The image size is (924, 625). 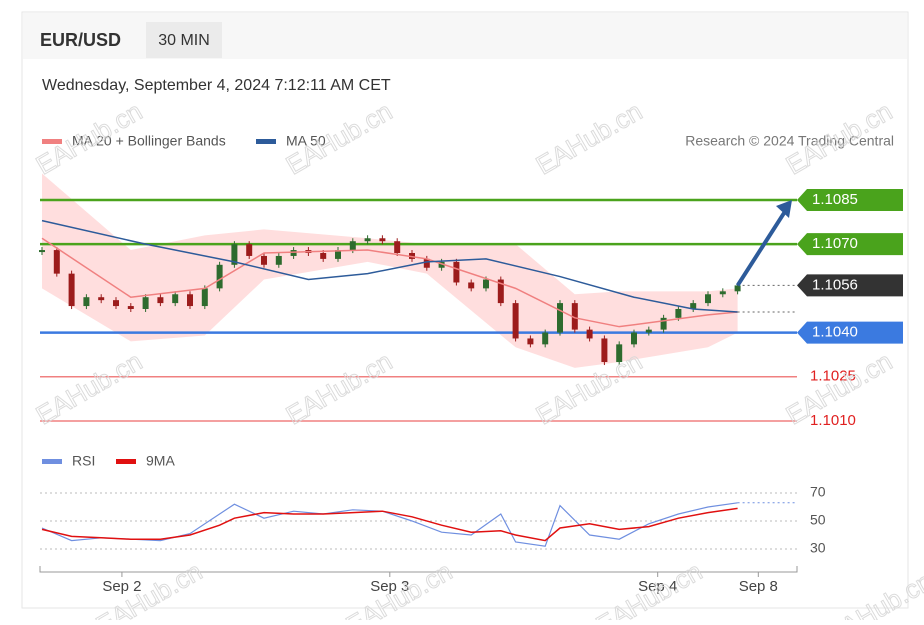 What do you see at coordinates (83, 461) in the screenshot?
I see `legend-label: RSI` at bounding box center [83, 461].